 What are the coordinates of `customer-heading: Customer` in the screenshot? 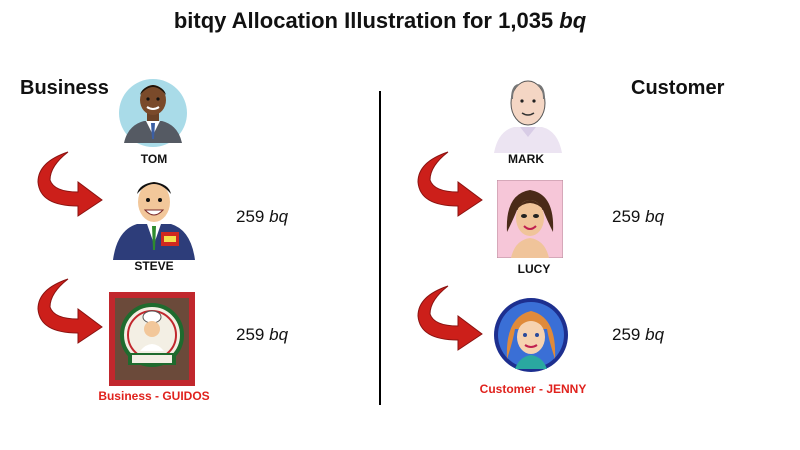 It's located at (678, 88).